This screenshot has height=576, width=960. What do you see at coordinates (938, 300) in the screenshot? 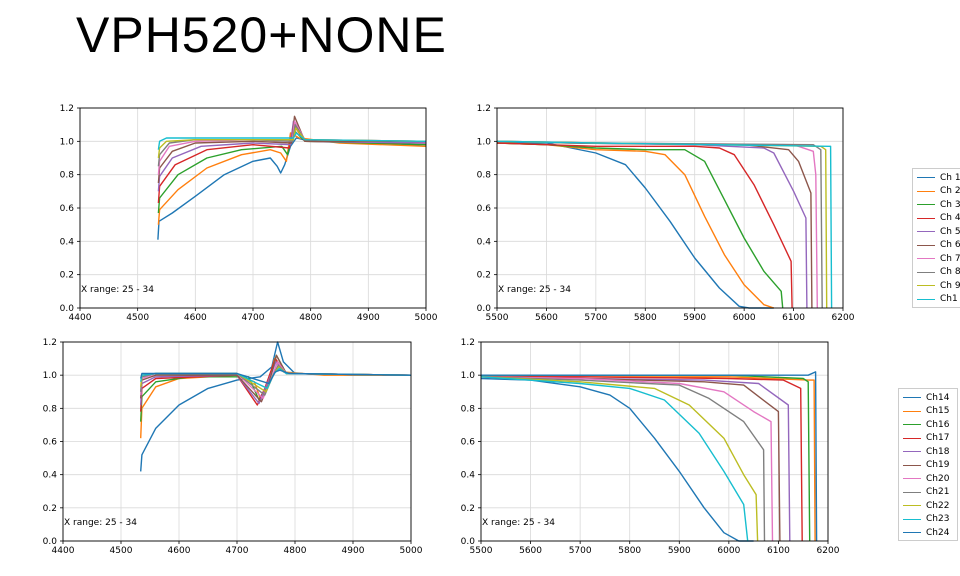
I see `legend-entry: Ch1` at bounding box center [938, 300].